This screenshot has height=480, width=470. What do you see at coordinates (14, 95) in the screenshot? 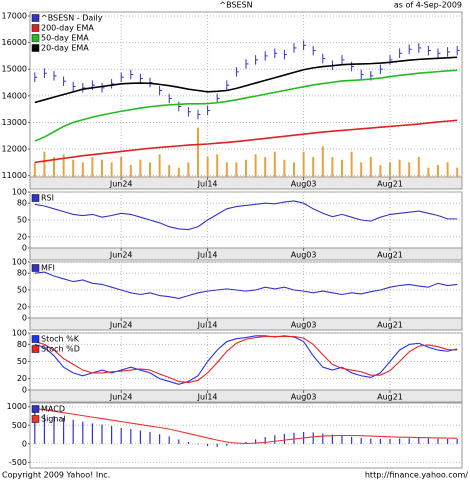
I see `y-tick-label: 14000` at bounding box center [14, 95].